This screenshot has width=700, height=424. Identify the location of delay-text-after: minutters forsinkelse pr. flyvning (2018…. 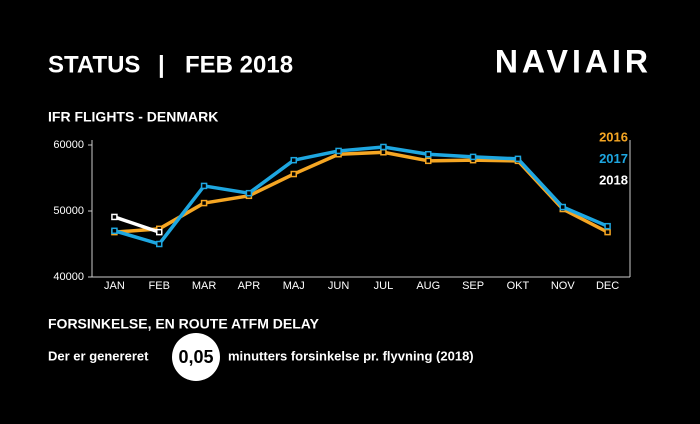
(351, 355).